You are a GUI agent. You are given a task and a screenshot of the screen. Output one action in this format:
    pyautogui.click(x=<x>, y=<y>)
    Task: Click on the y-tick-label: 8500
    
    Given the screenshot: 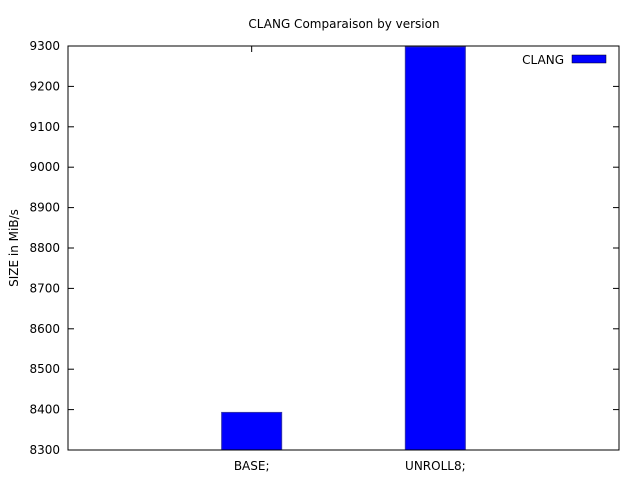 What is the action you would take?
    pyautogui.click(x=44, y=369)
    